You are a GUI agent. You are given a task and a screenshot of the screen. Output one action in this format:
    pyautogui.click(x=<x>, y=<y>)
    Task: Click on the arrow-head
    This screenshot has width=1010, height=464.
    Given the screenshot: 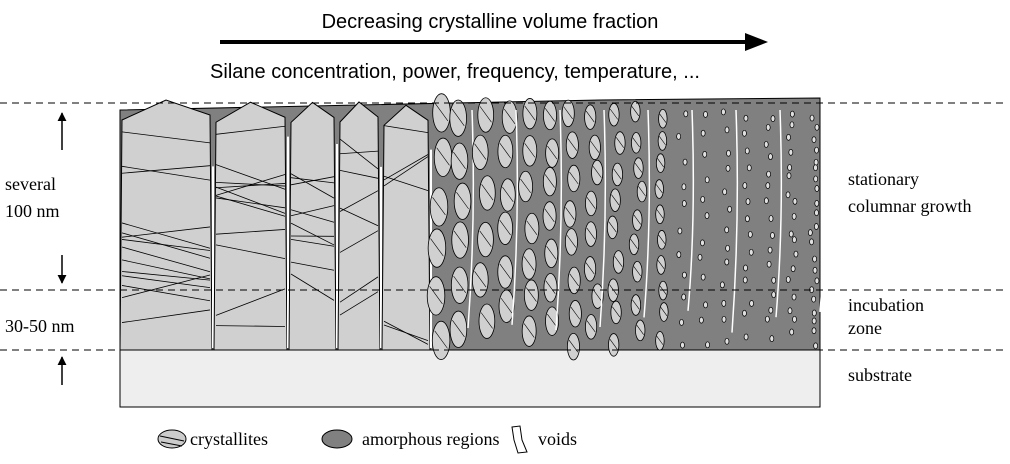 What is the action you would take?
    pyautogui.click(x=756, y=42)
    